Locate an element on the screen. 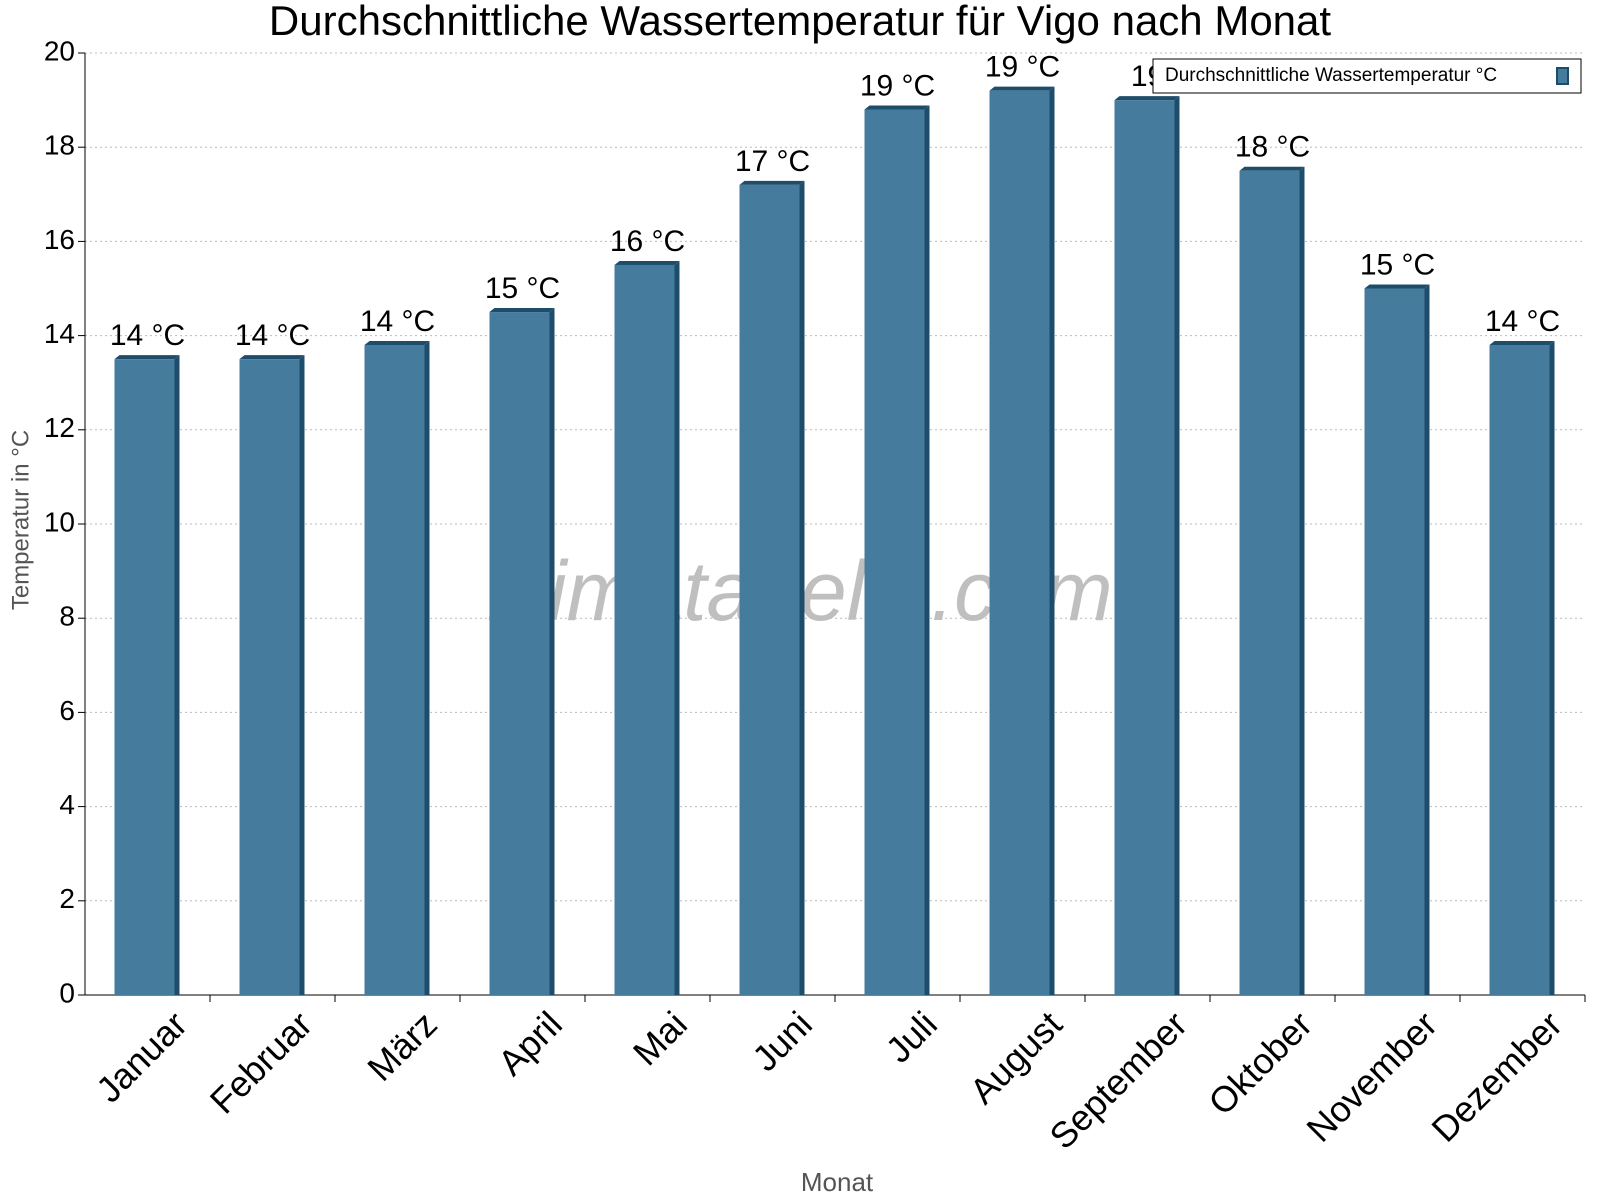 This screenshot has width=1600, height=1200. x-tick-label: August is located at coordinates (1016, 1057).